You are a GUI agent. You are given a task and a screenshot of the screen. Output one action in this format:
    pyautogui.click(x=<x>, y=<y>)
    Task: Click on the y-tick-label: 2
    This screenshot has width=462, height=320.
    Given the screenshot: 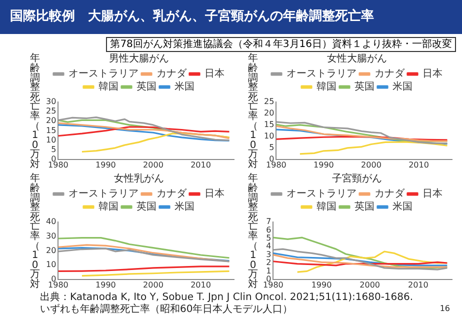 What is the action you would take?
    pyautogui.click(x=269, y=263)
    